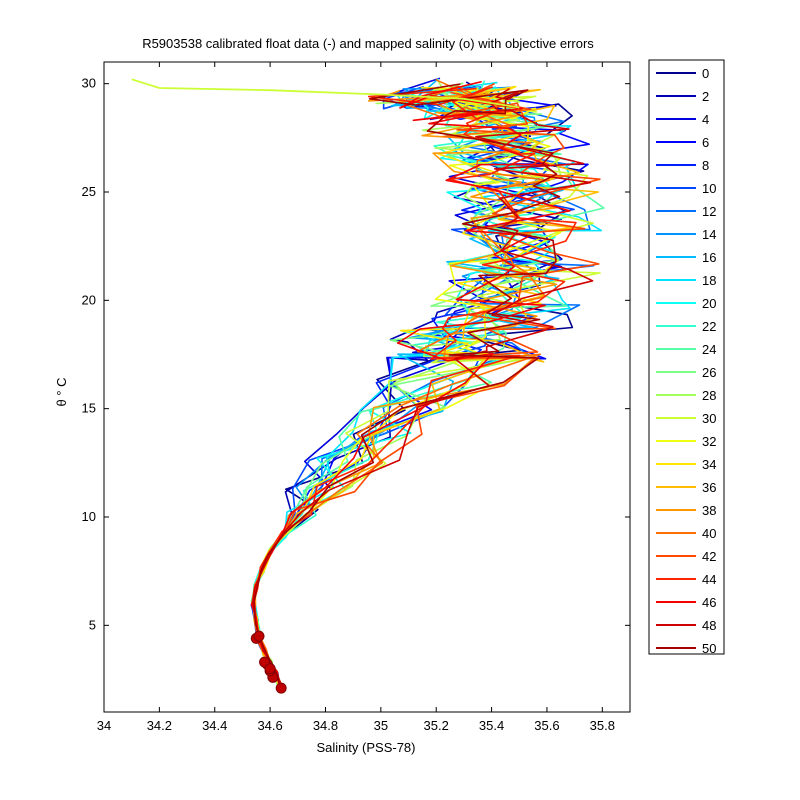 The height and width of the screenshot is (800, 800). What do you see at coordinates (709, 188) in the screenshot?
I see `legend-label: 10` at bounding box center [709, 188].